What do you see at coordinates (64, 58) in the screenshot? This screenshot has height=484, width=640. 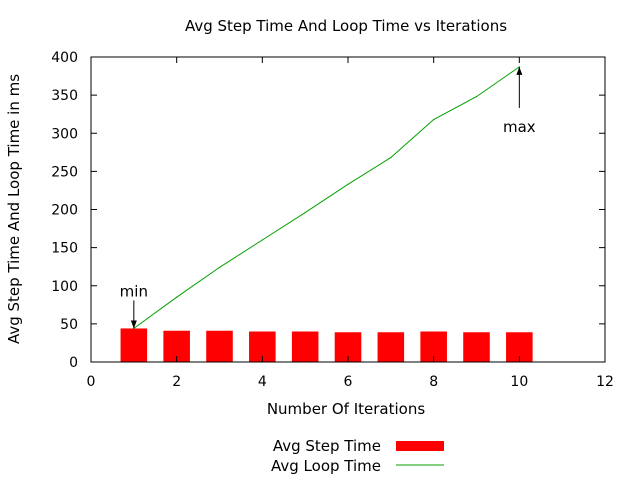 I see `y-tick-label: 400` at bounding box center [64, 58].